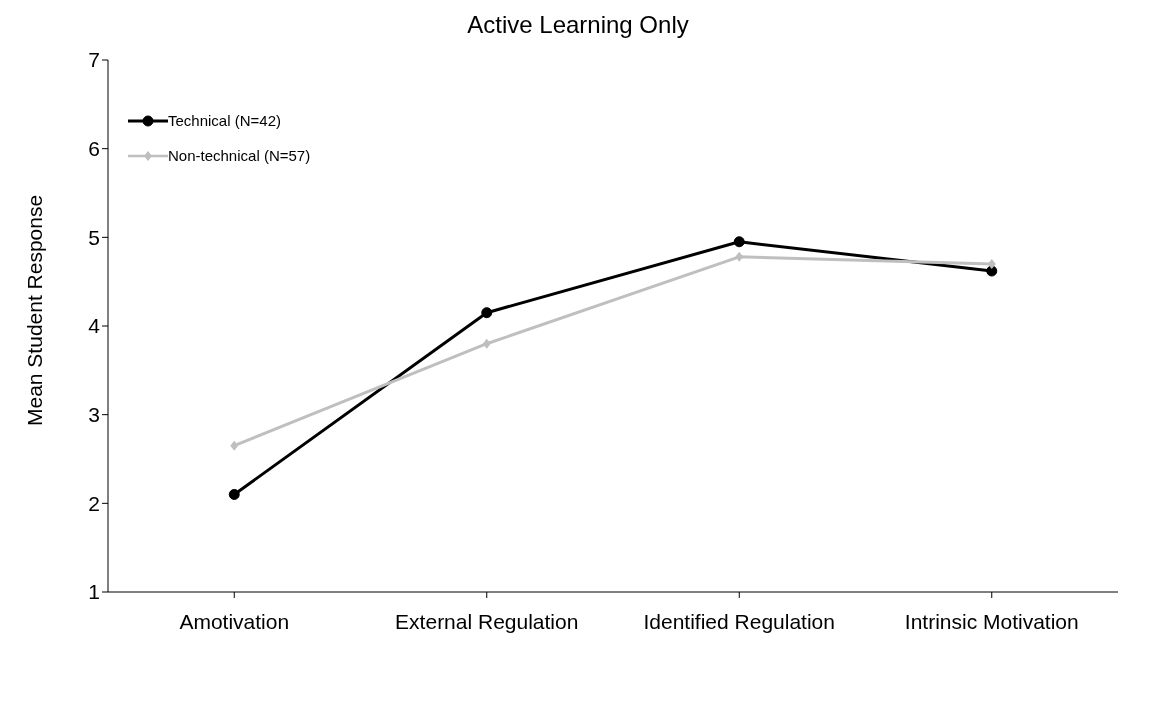  I want to click on y-axis-title: Mean Student Response, so click(35, 310).